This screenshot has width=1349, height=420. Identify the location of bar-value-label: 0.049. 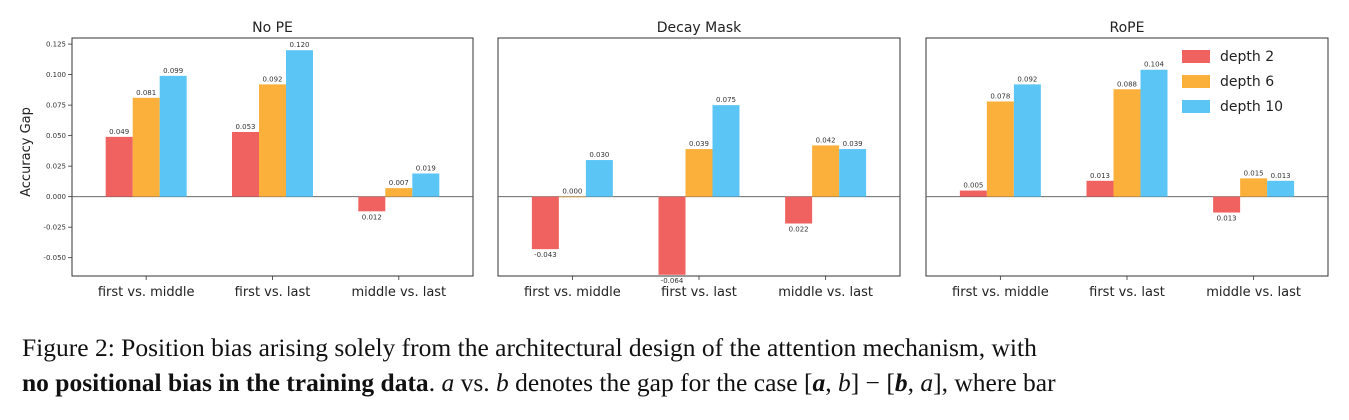
(119, 132).